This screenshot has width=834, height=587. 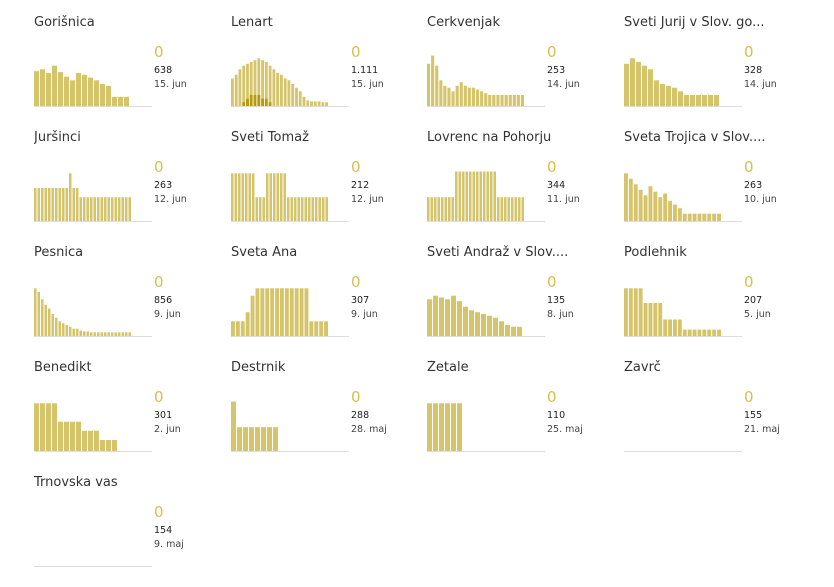 I want to click on municipality-card: Juršinci 0 263 12. jun, so click(x=132, y=186).